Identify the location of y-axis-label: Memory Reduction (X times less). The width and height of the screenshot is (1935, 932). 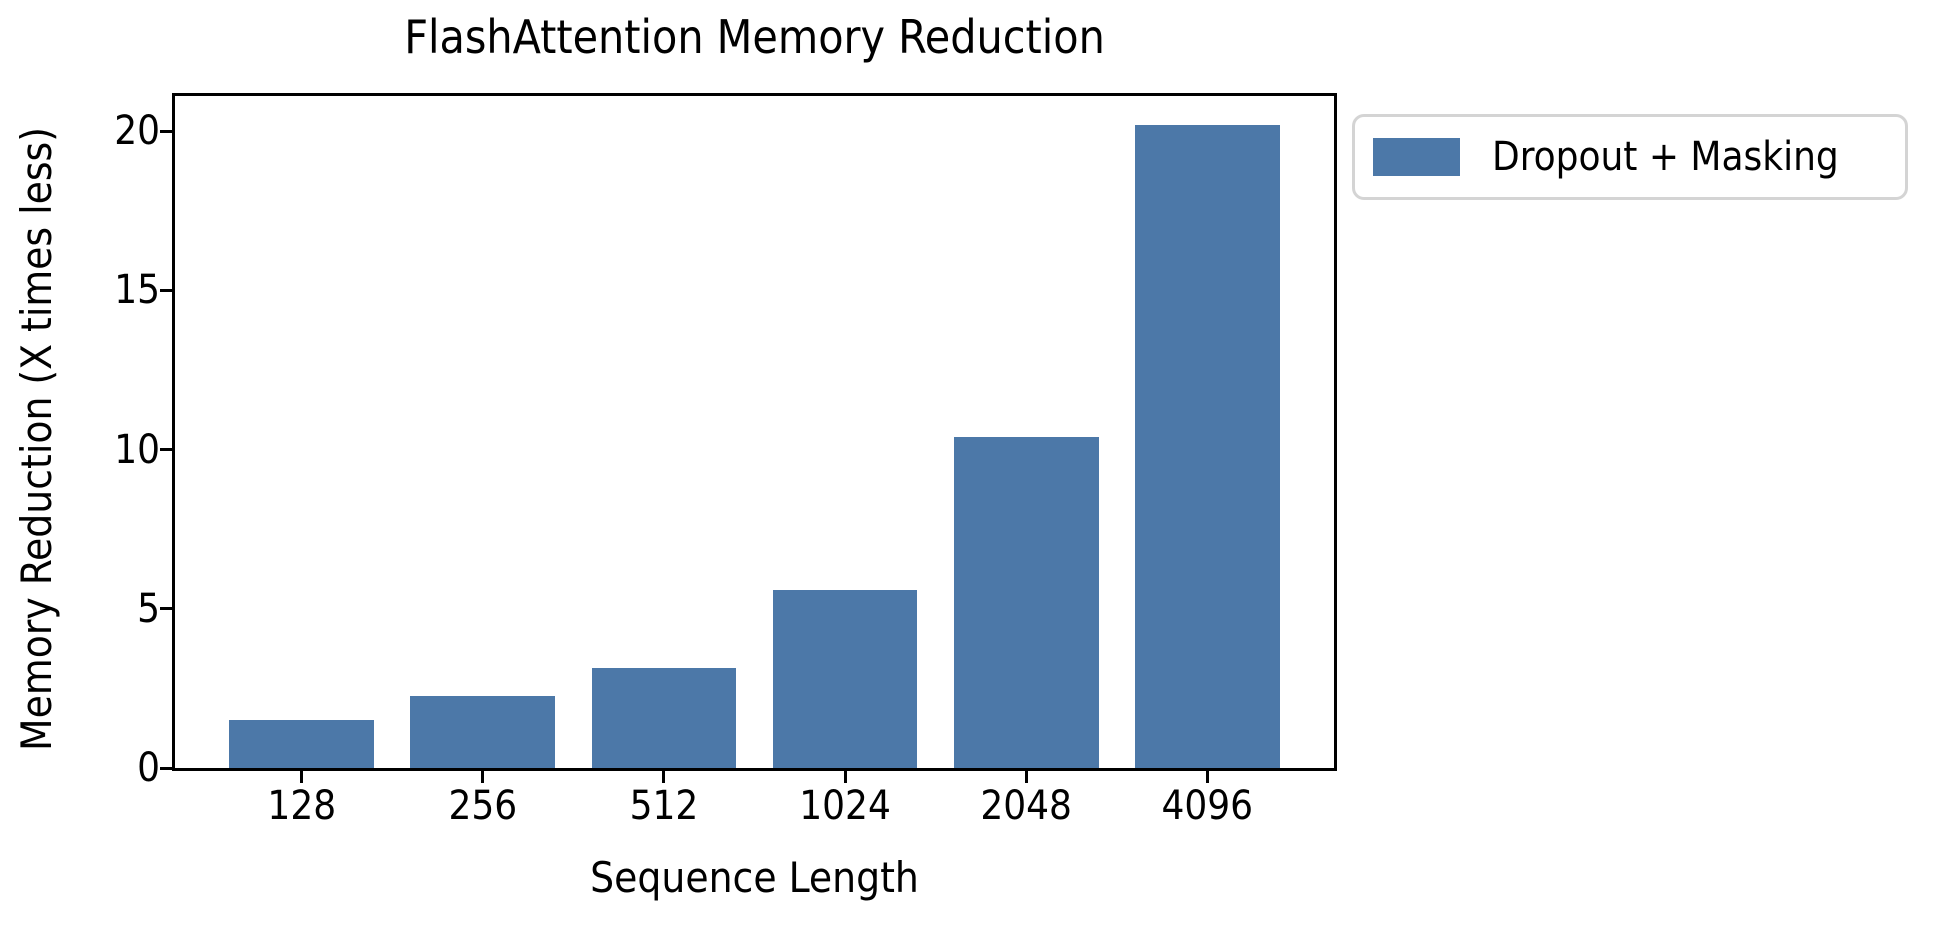
(36, 439).